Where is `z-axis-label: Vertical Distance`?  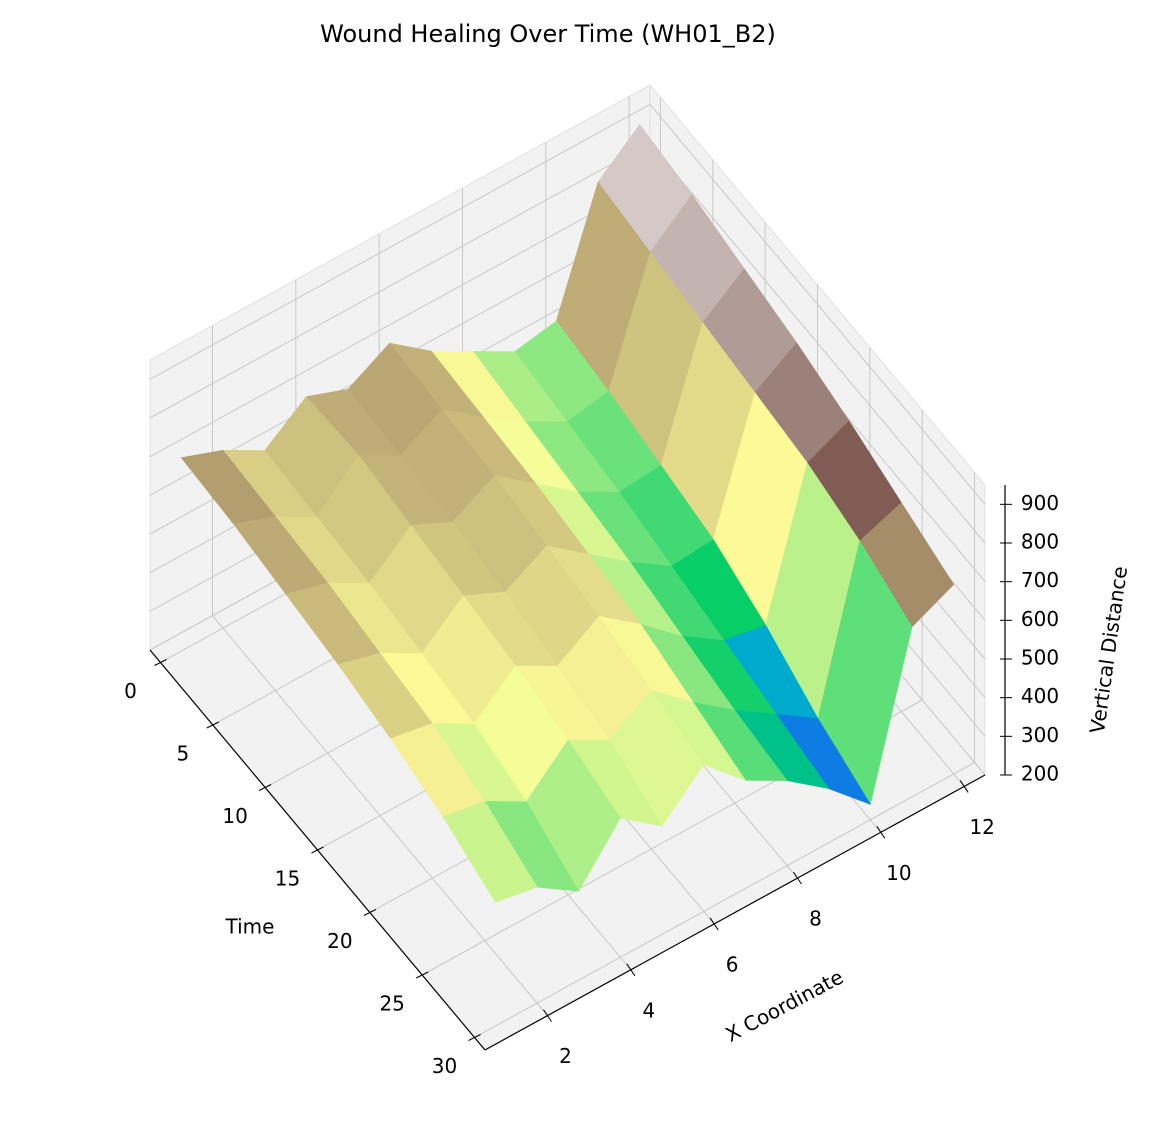
z-axis-label: Vertical Distance is located at coordinates (1108, 650).